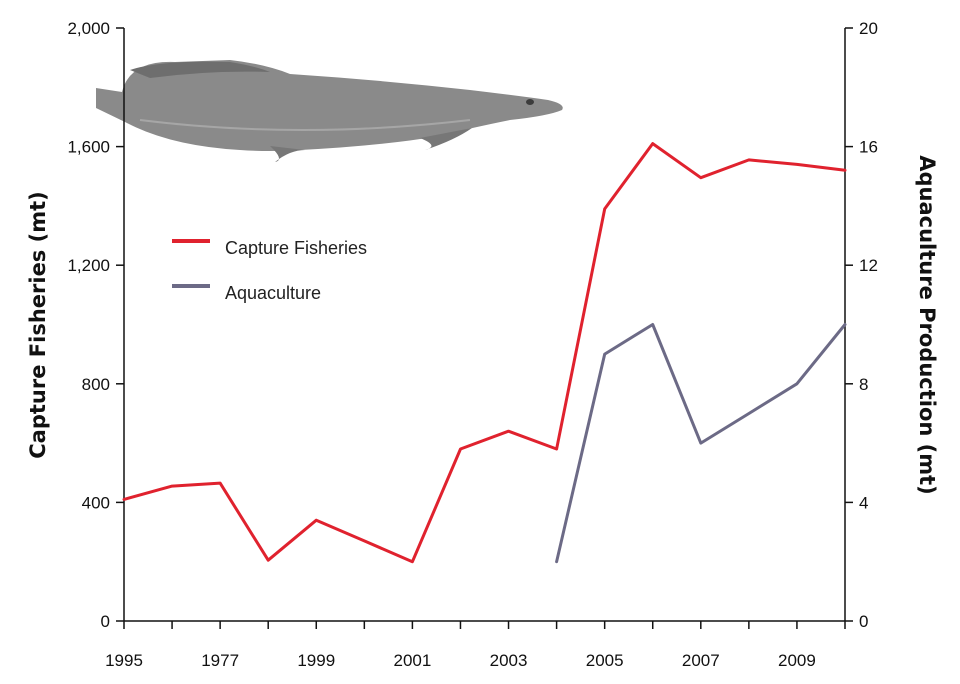  I want to click on legend-label-aquaculture: Aquaculture, so click(273, 293).